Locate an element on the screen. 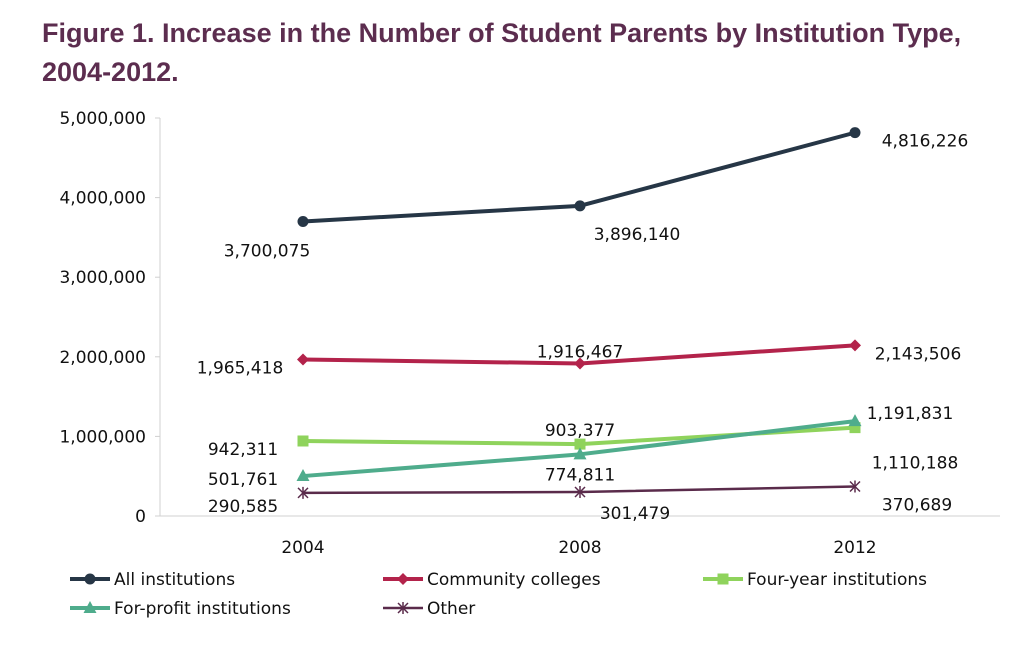 Image resolution: width=1024 pixels, height=650 pixels. legend-item: Four-year institutions is located at coordinates (815, 580).